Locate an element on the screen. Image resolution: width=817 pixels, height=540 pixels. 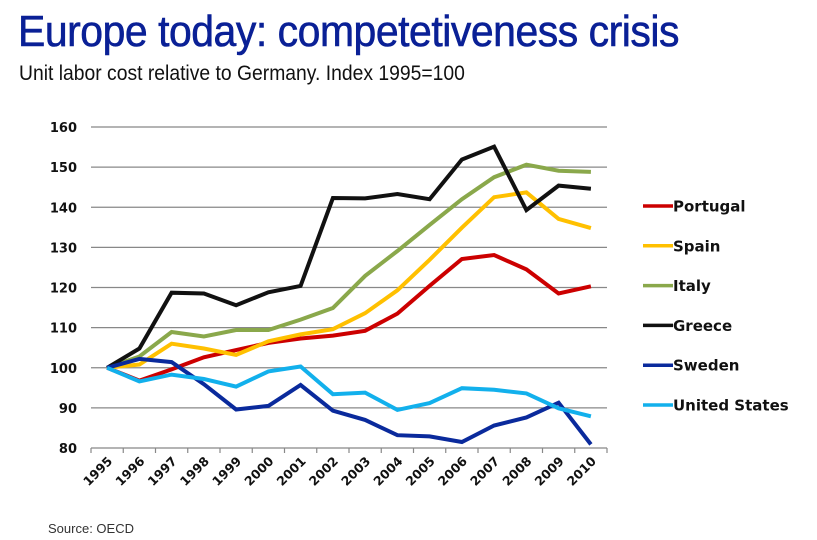
legend-label: Italy is located at coordinates (692, 286).